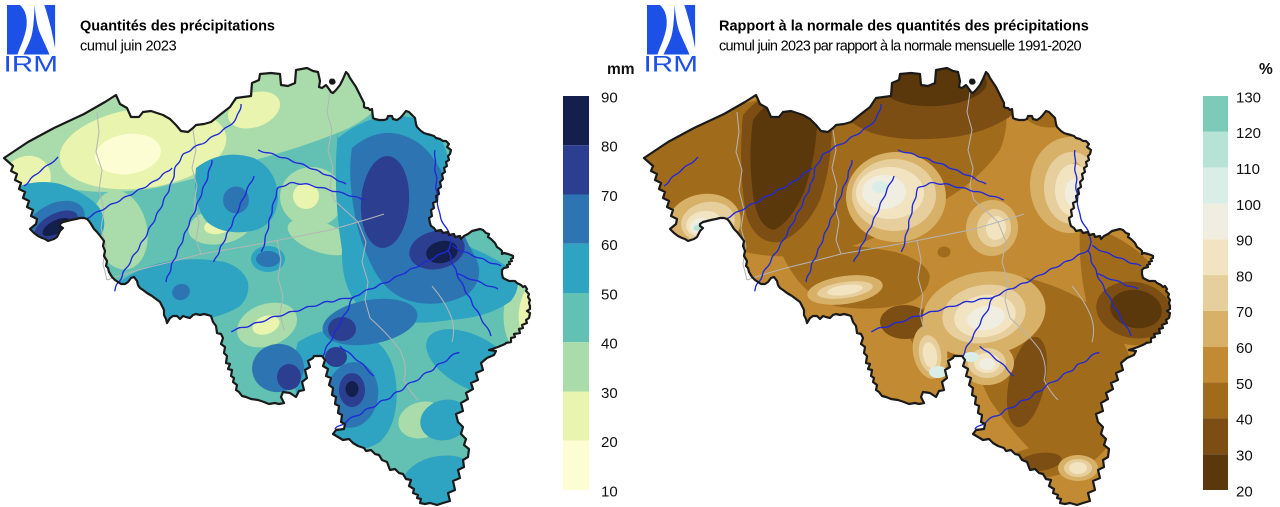  What do you see at coordinates (1248, 205) in the screenshot?
I see `svg-text: 100` at bounding box center [1248, 205].